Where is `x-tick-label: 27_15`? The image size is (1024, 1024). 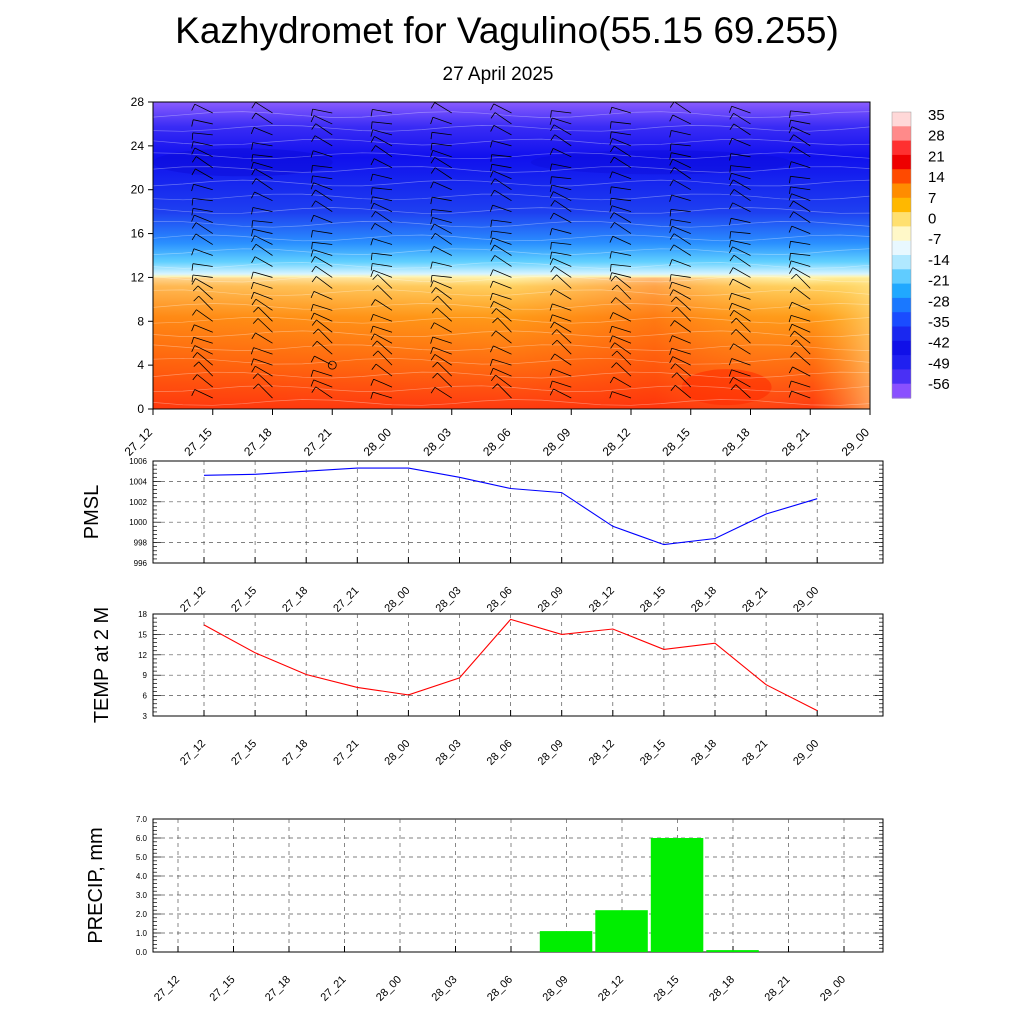
x-tick-label: 27_15 is located at coordinates (198, 442).